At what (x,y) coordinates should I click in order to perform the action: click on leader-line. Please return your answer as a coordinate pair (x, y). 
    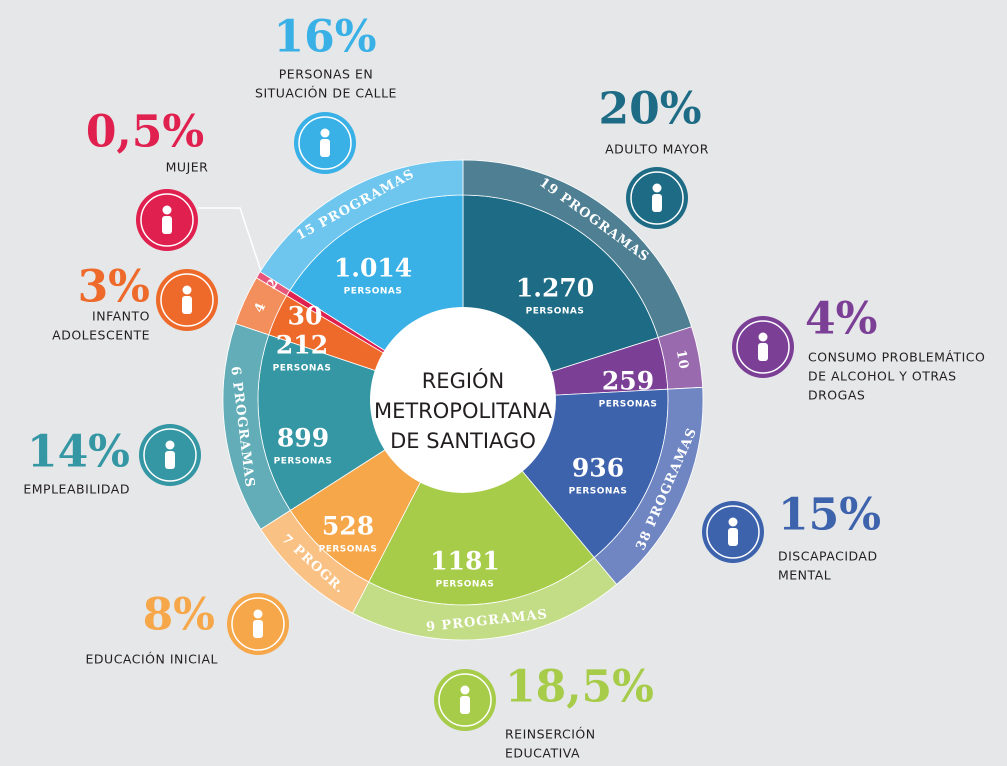
    Looking at the image, I should click on (233, 250).